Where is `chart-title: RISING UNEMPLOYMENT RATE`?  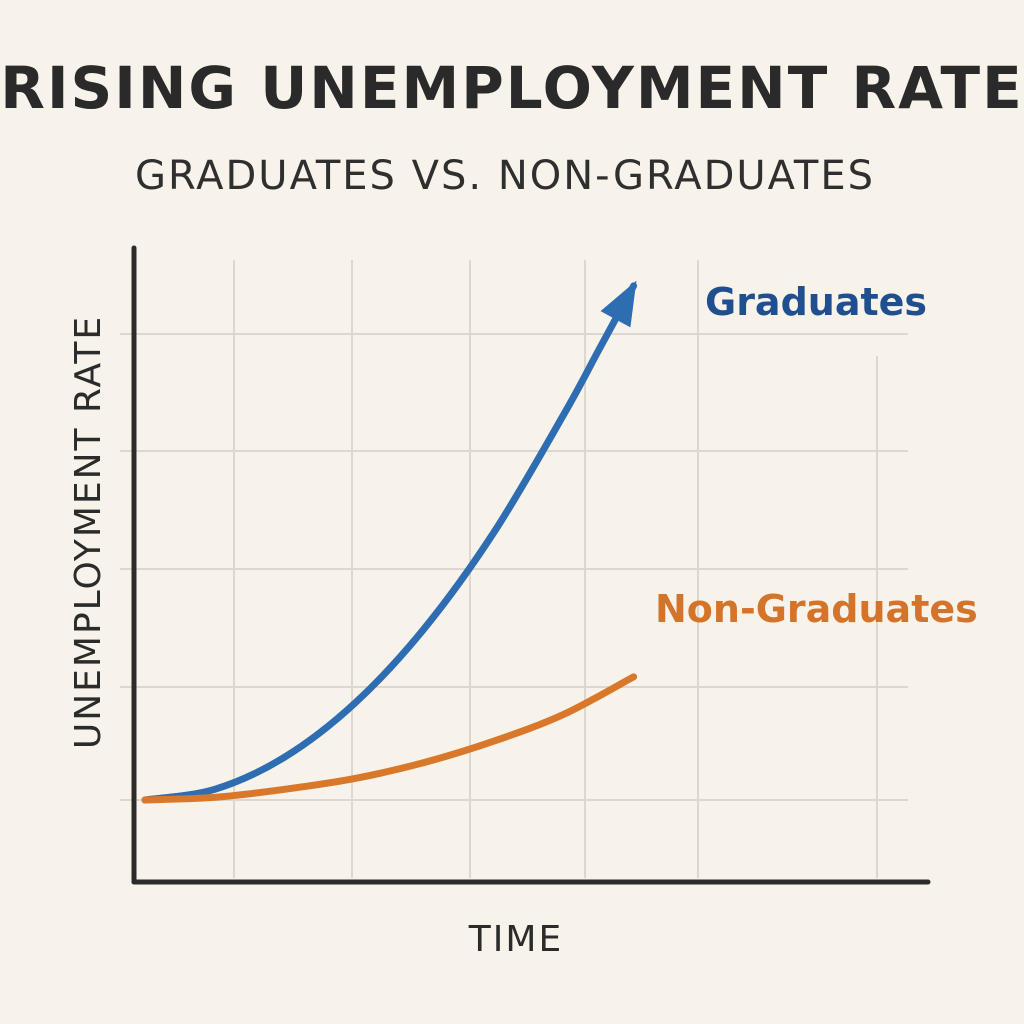
chart-title: RISING UNEMPLOYMENT RATE is located at coordinates (512, 88).